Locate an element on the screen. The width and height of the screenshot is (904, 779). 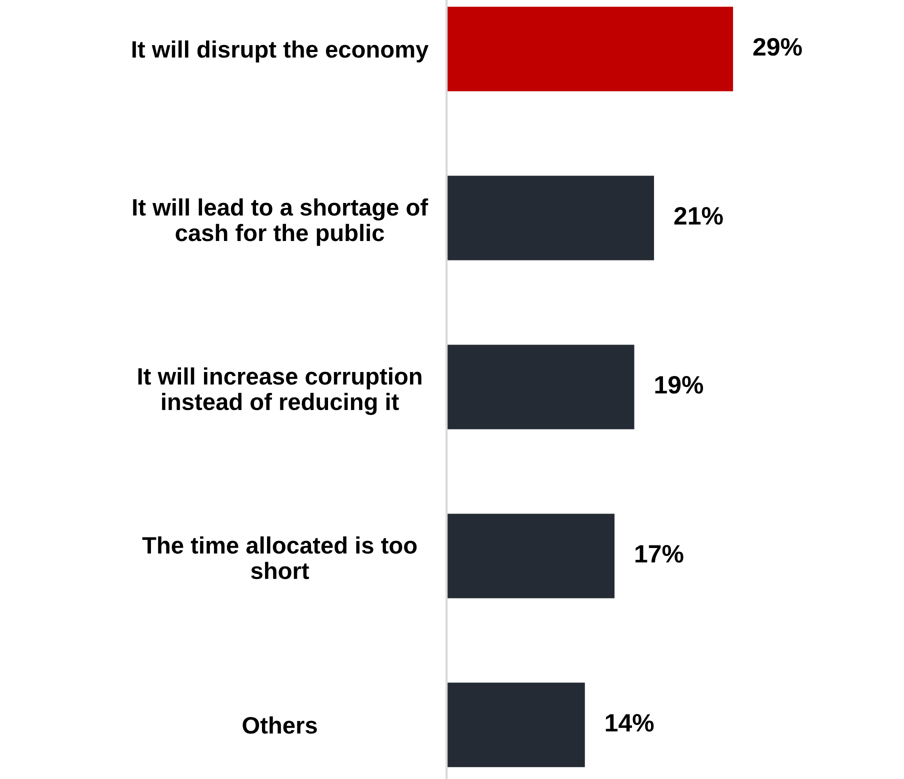
data-label: 29% is located at coordinates (777, 47).